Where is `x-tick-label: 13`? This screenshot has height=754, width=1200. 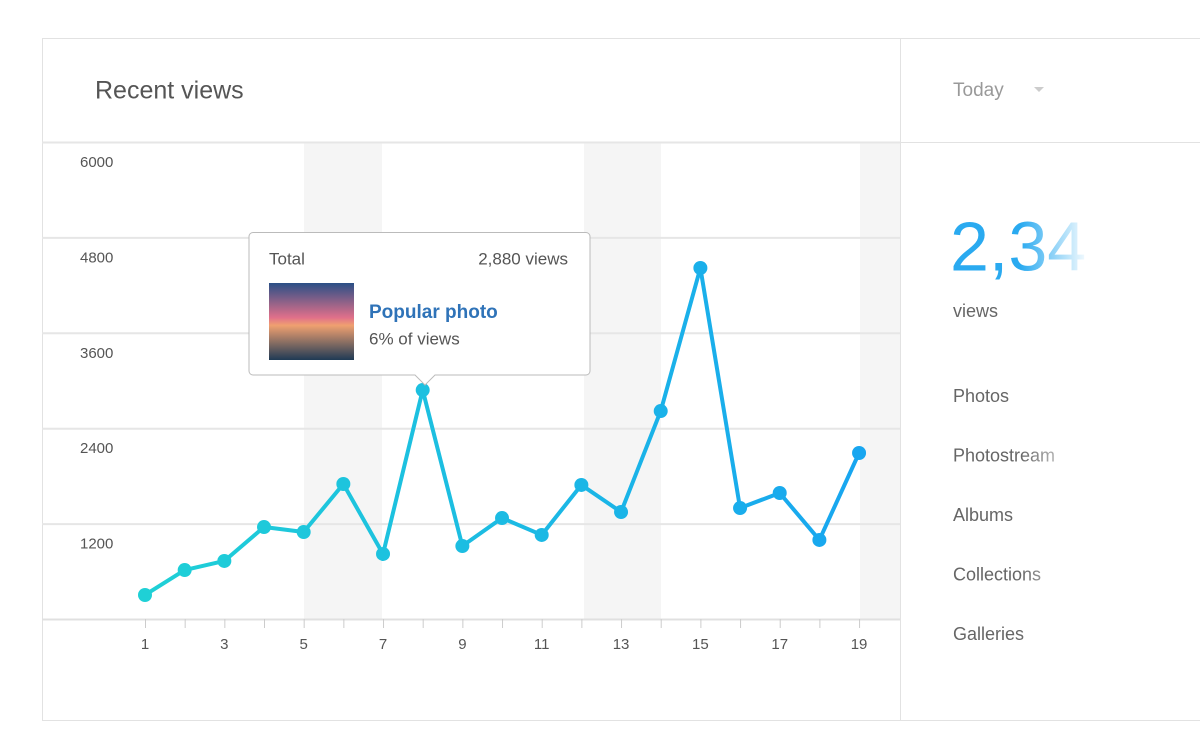
x-tick-label: 13 is located at coordinates (621, 644).